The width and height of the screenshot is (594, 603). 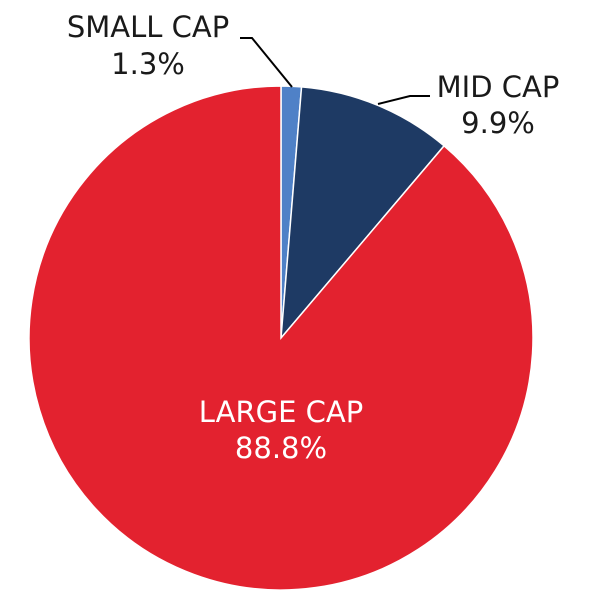 What do you see at coordinates (148, 64) in the screenshot?
I see `slice-value-small-cap: 1.3%` at bounding box center [148, 64].